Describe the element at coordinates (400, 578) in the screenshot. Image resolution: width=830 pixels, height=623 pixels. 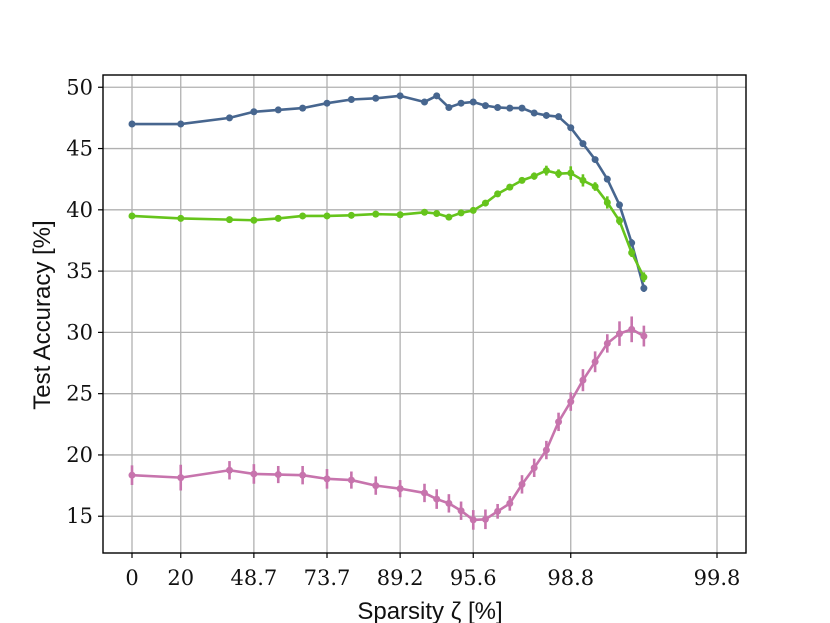
I see `x-tick-label: 89.2` at that location.